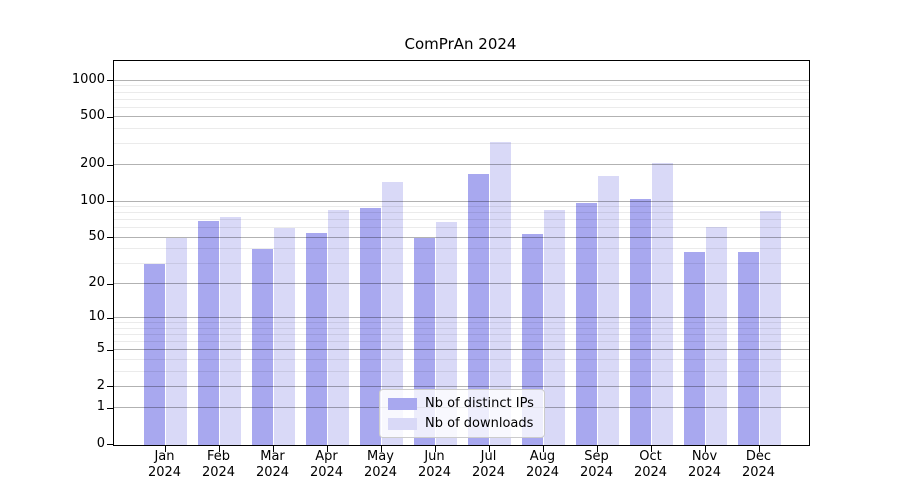 This screenshot has height=500, width=900. I want to click on bar-downloads-feb, so click(230, 330).